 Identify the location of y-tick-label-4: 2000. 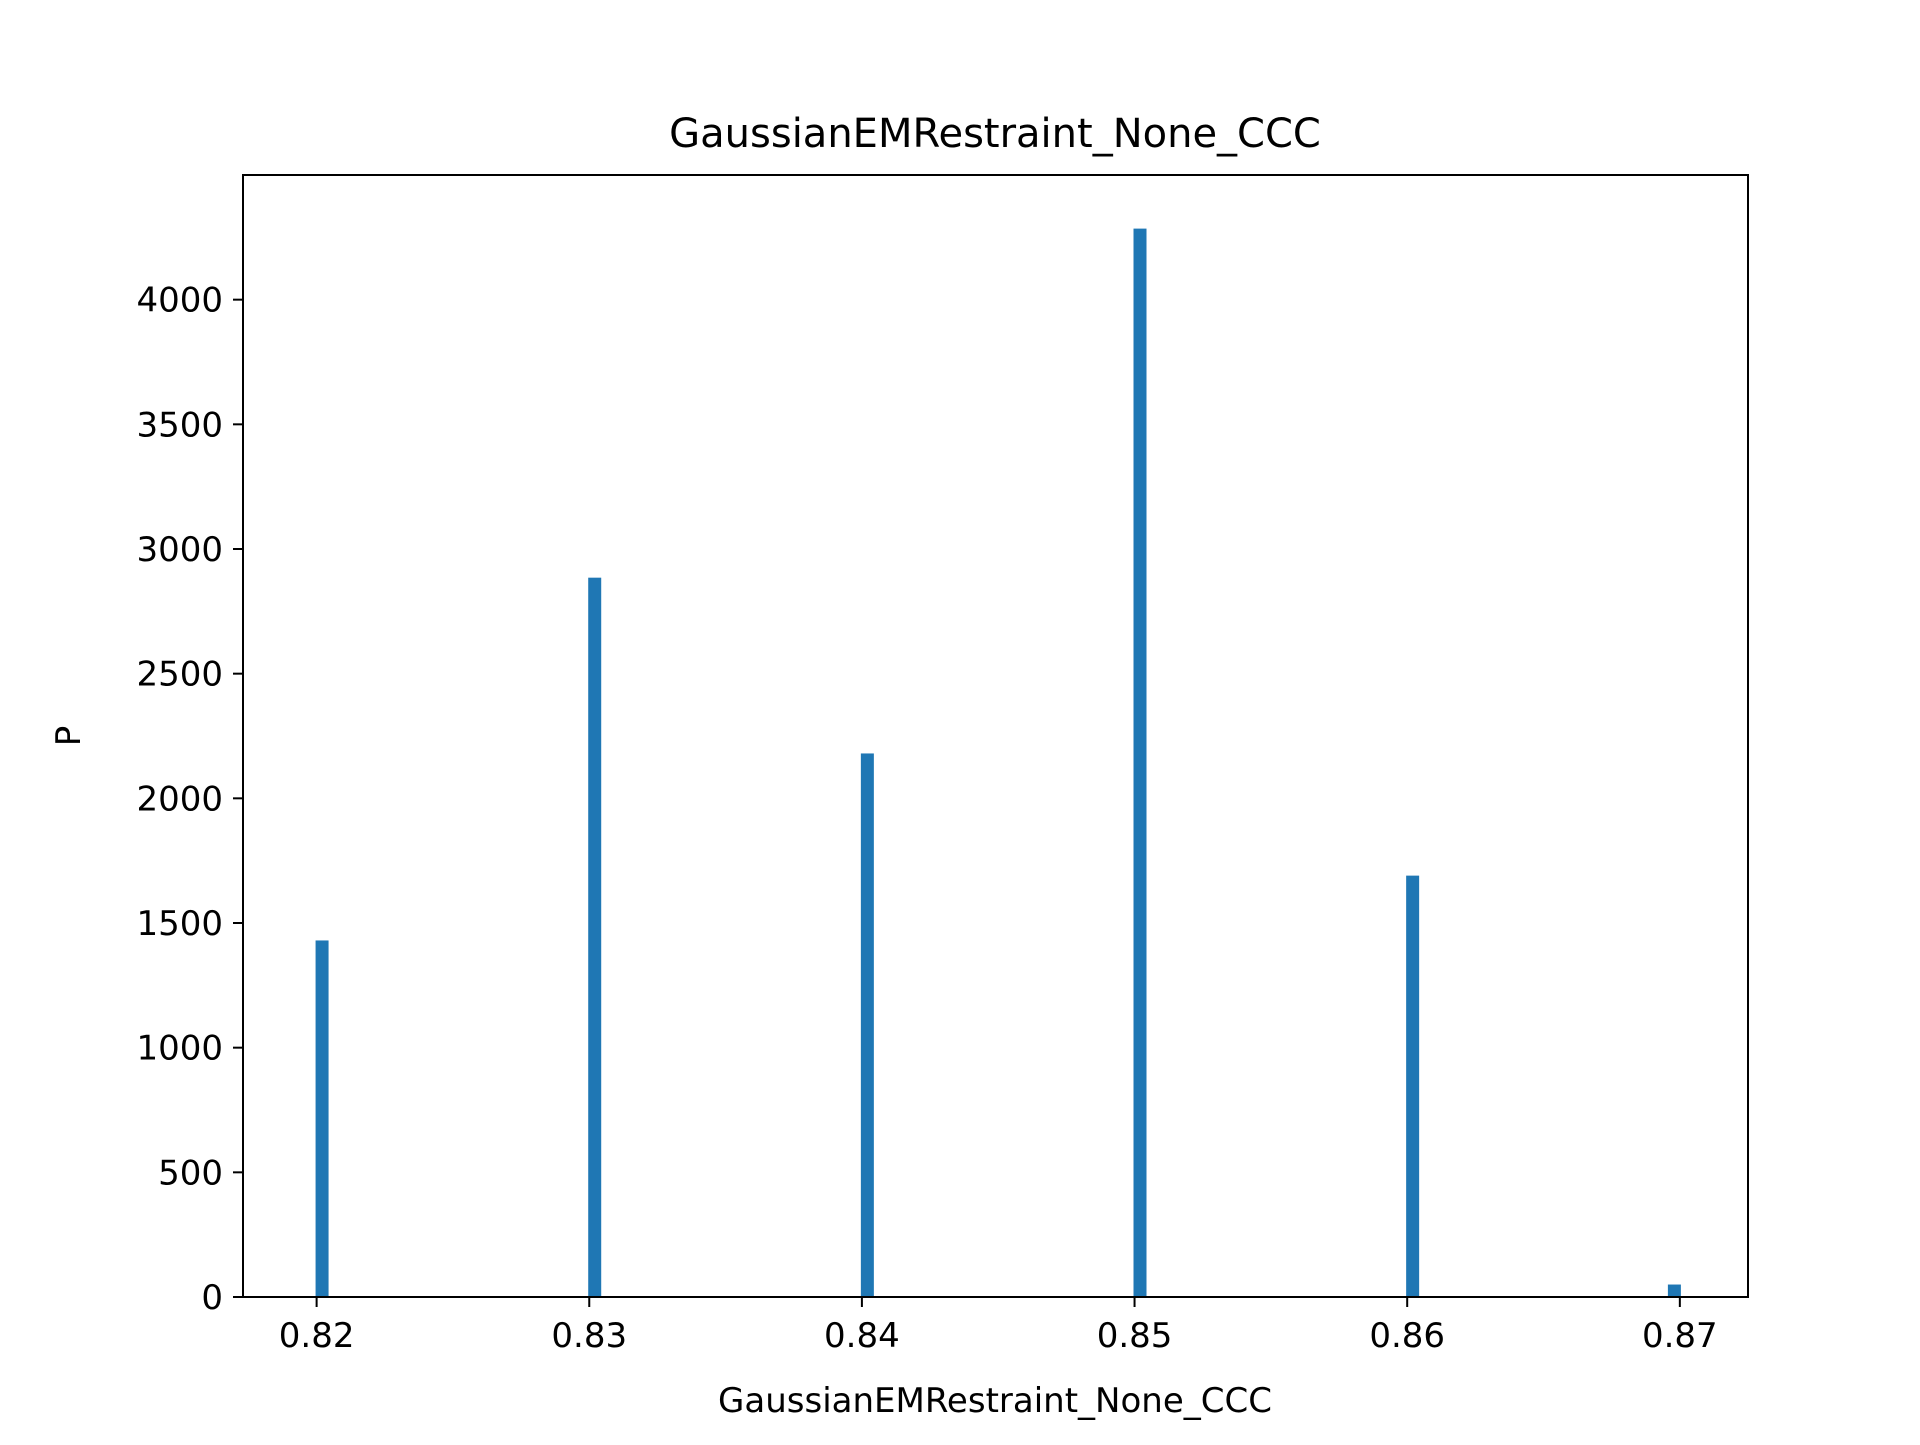
(179, 799).